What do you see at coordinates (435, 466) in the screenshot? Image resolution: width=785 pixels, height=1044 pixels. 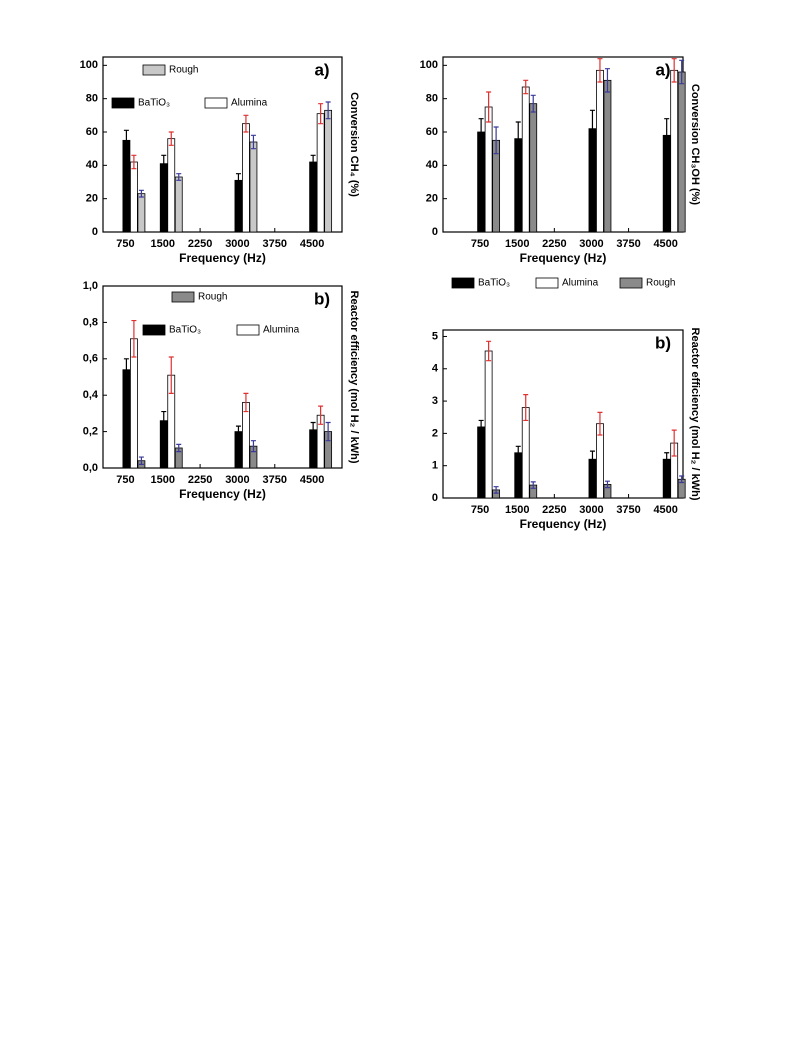 I see `y-tick-label: 1` at bounding box center [435, 466].